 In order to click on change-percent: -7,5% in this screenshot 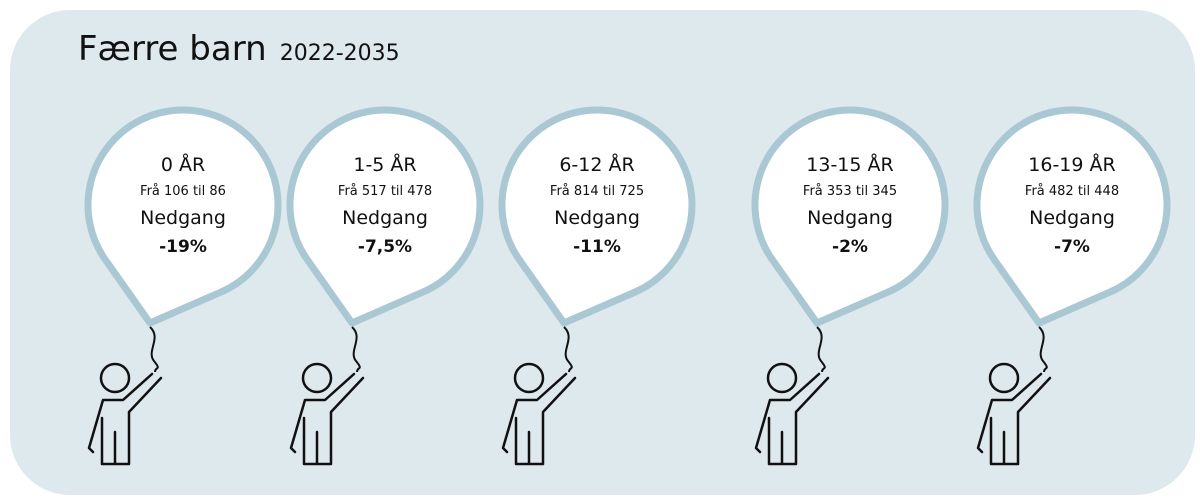, I will do `click(385, 247)`.